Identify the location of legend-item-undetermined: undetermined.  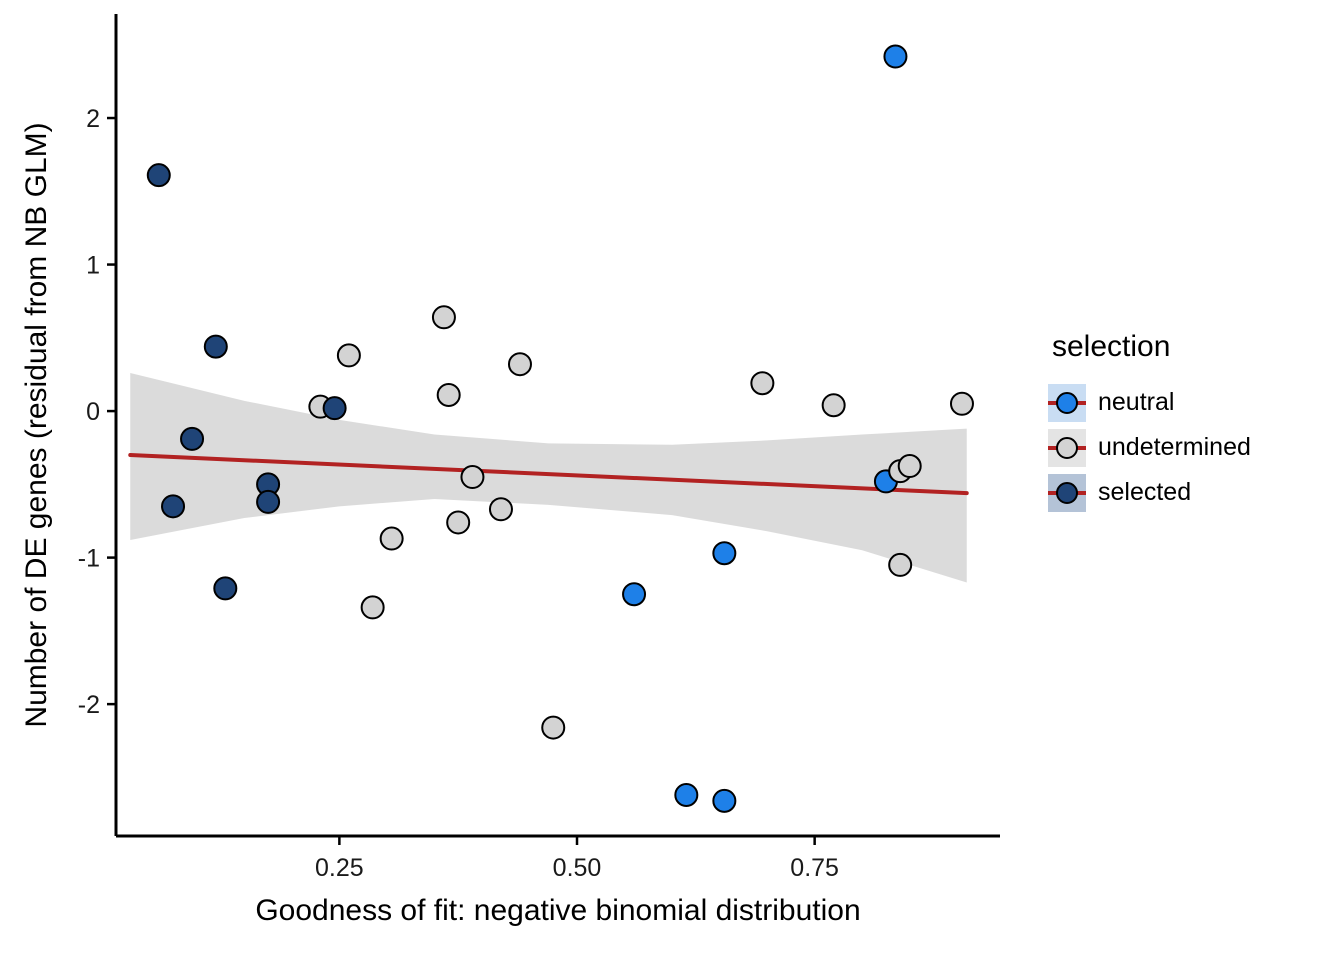
(1149, 447).